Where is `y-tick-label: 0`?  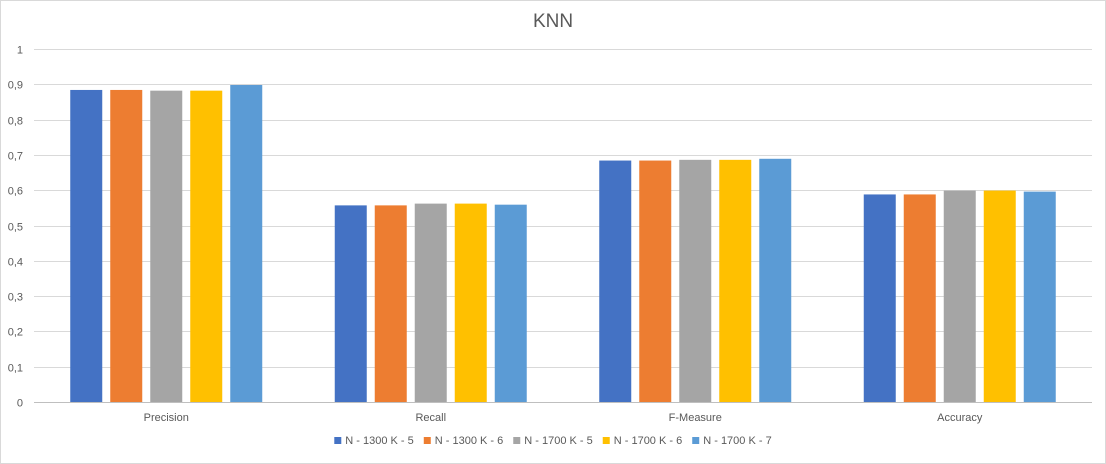
y-tick-label: 0 is located at coordinates (20, 404).